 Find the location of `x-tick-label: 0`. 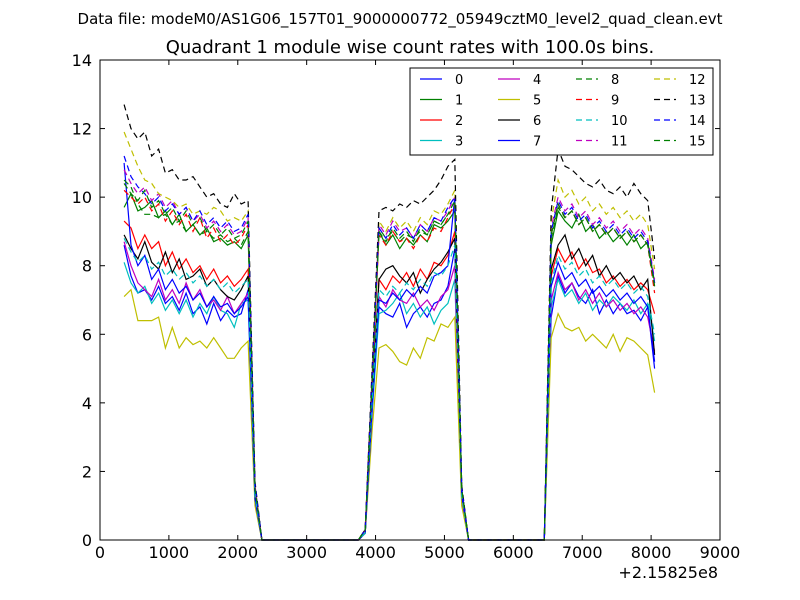

x-tick-label: 0 is located at coordinates (100, 552).